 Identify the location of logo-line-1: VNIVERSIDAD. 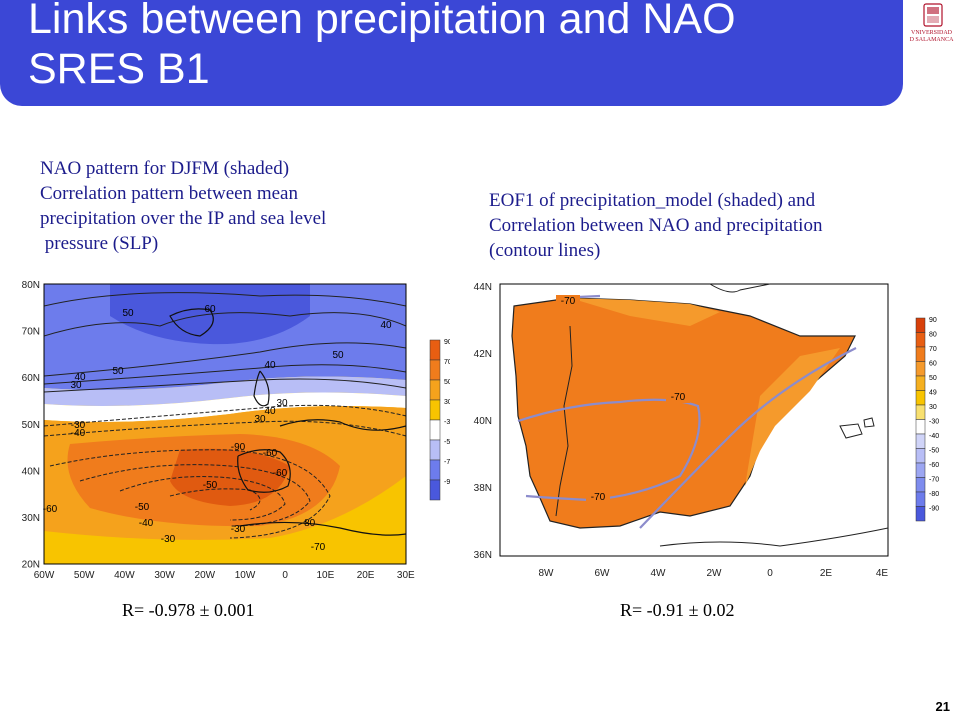
(931, 33).